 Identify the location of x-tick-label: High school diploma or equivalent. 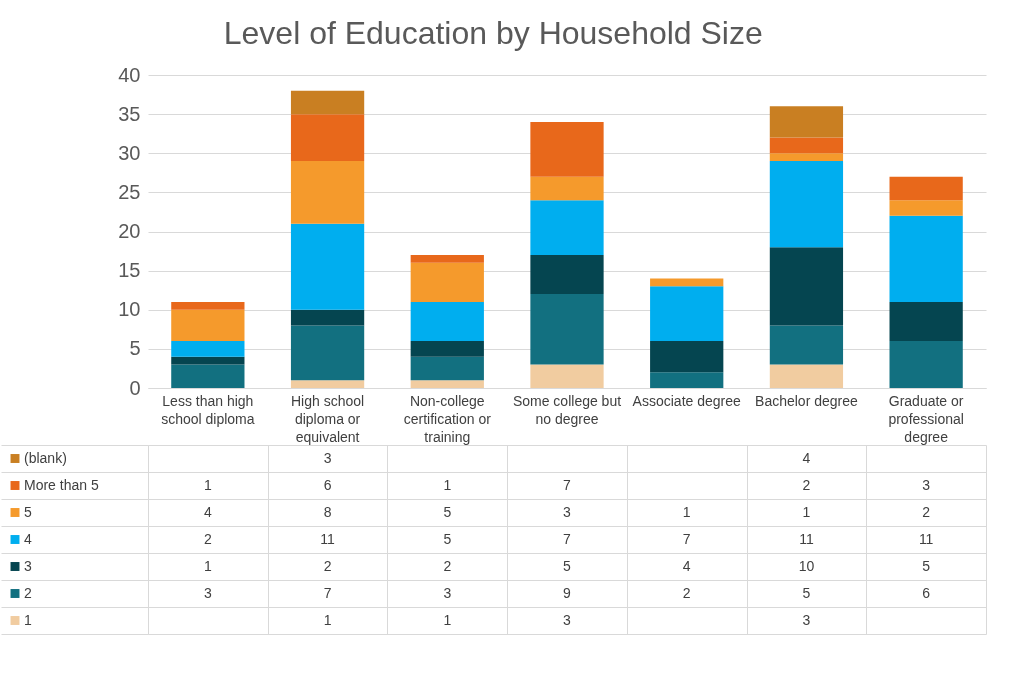
(327, 418).